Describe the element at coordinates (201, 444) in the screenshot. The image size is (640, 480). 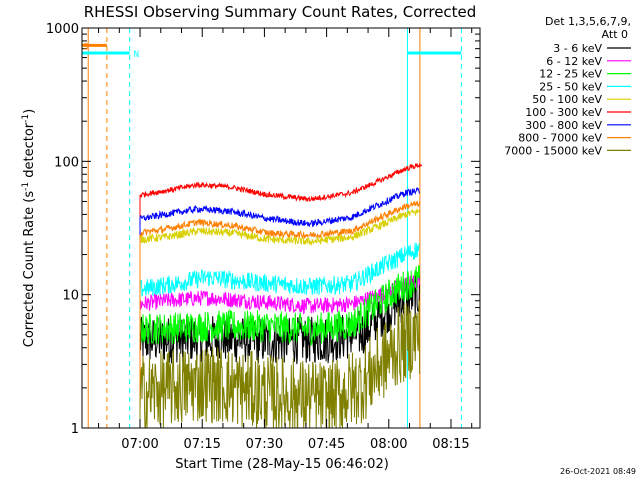
I see `x-tick-label: 07:15` at that location.